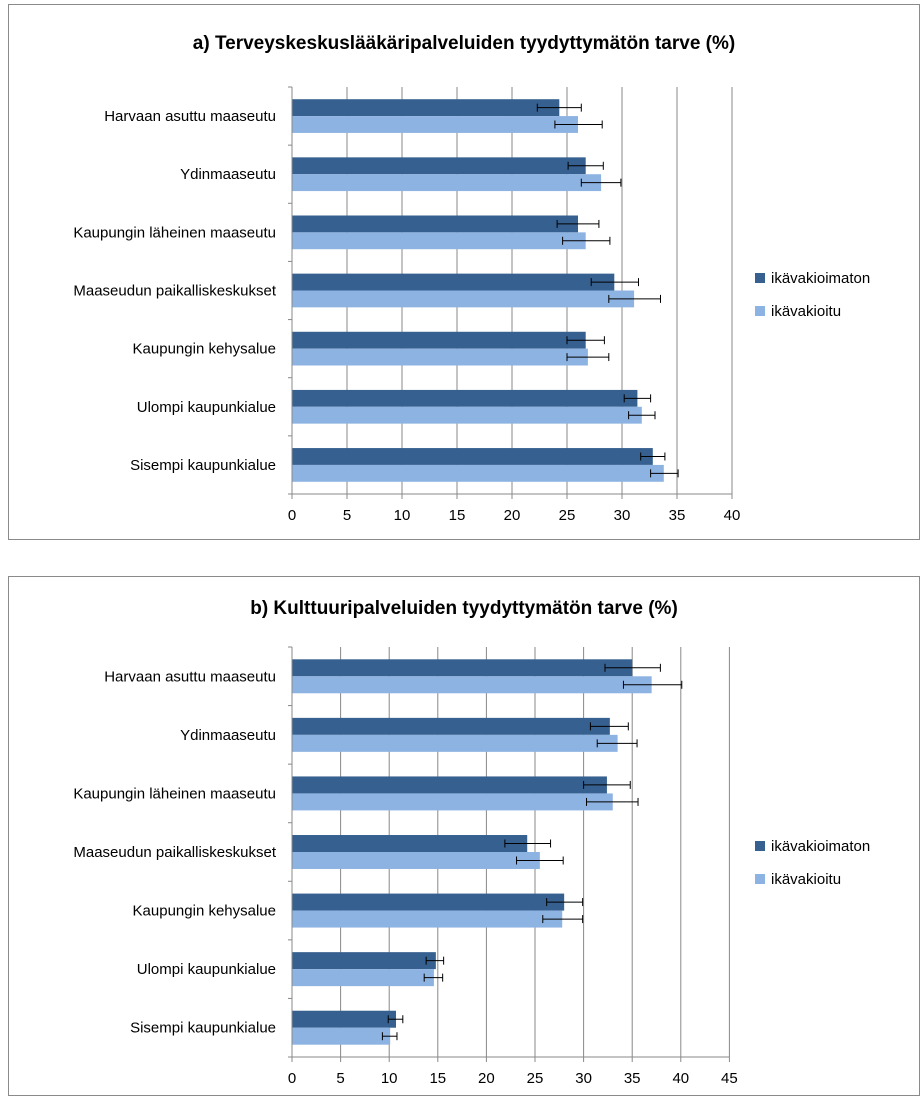 The height and width of the screenshot is (1100, 922). Describe the element at coordinates (729, 1078) in the screenshot. I see `x-tick-label: 45` at that location.